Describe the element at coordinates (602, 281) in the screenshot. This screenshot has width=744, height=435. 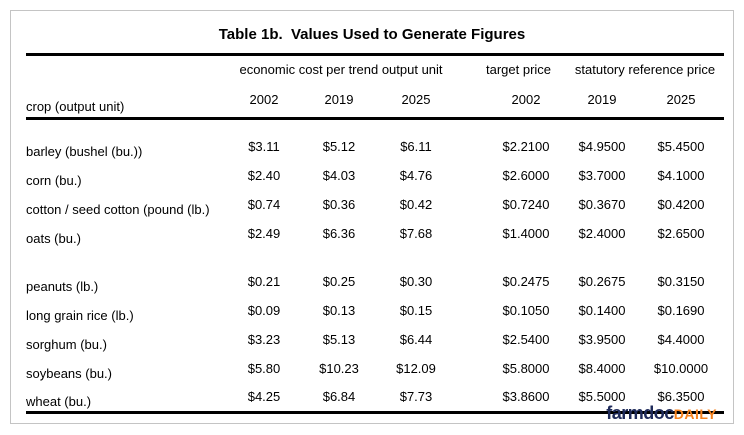
I see `value-cell: $0.2675` at that location.